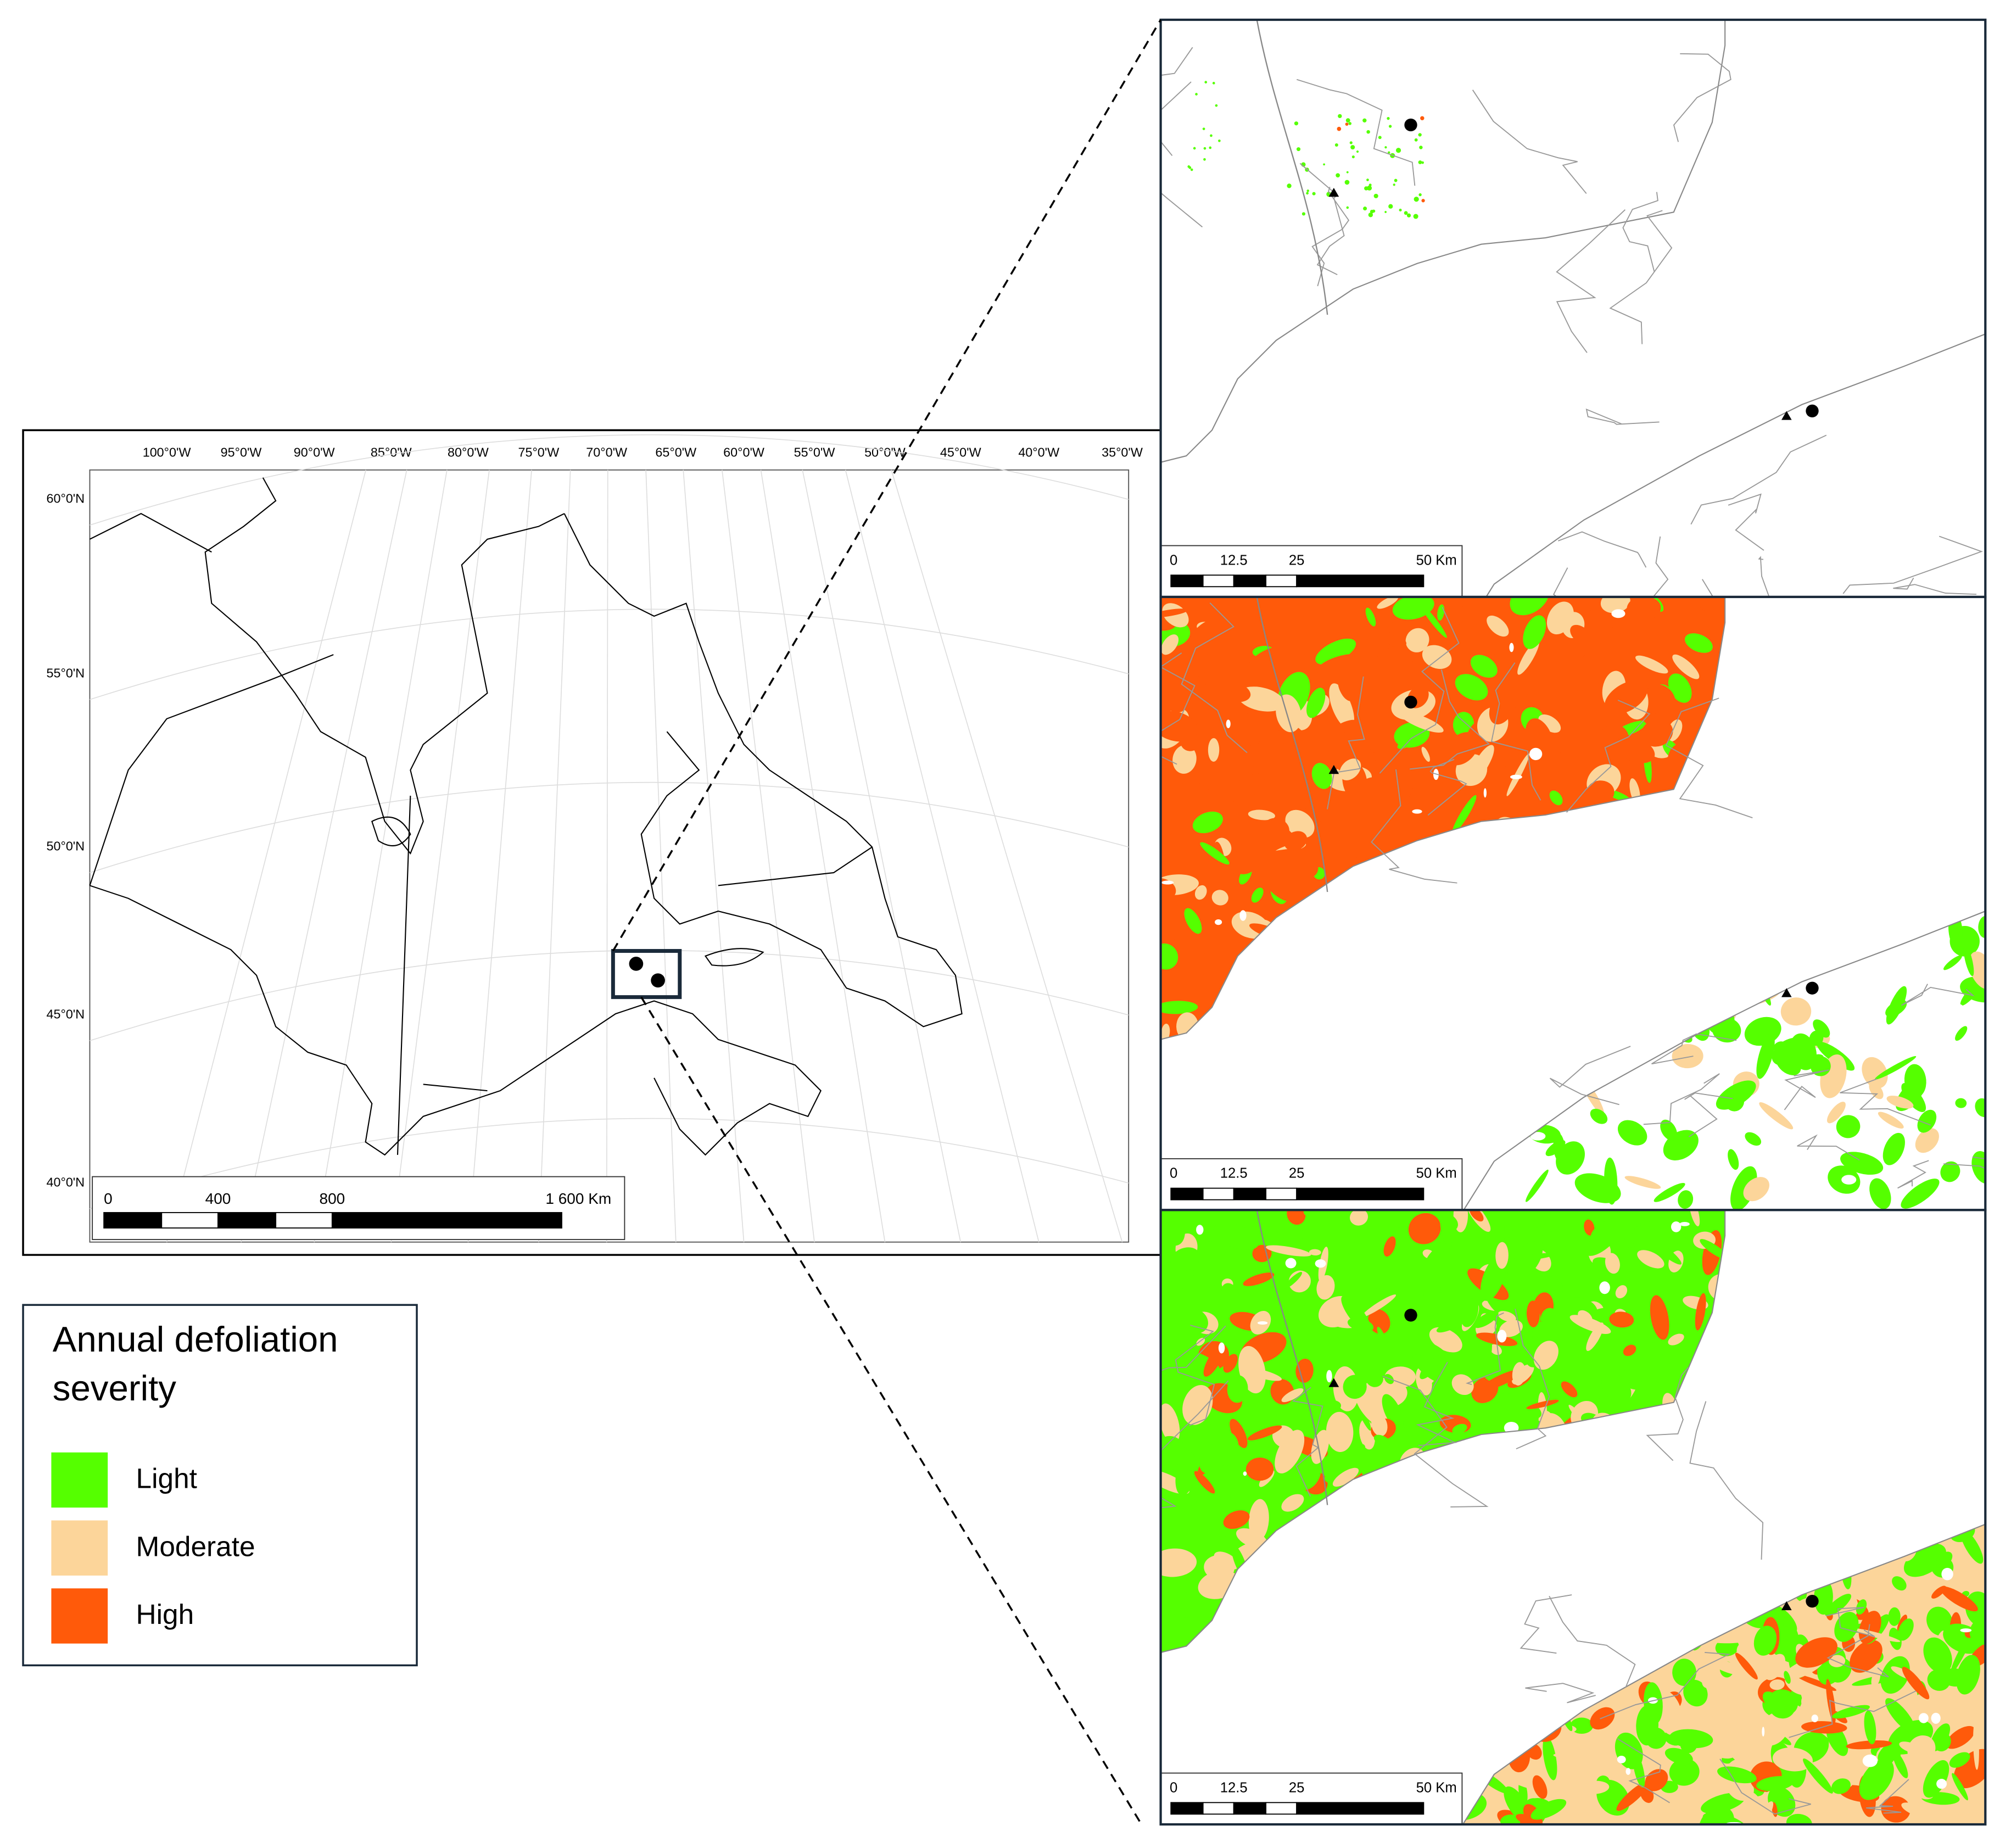 This screenshot has height=1848, width=2011. I want to click on latitude-label: 40°0'N, so click(66, 1182).